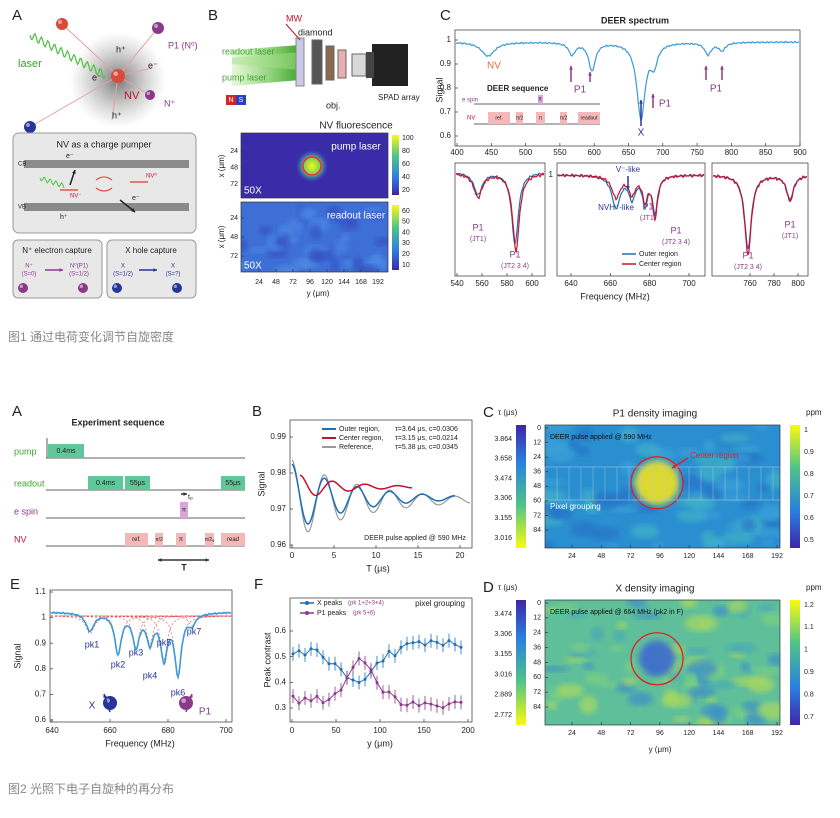 This screenshot has width=840, height=818. I want to click on label: readout, so click(29, 483).